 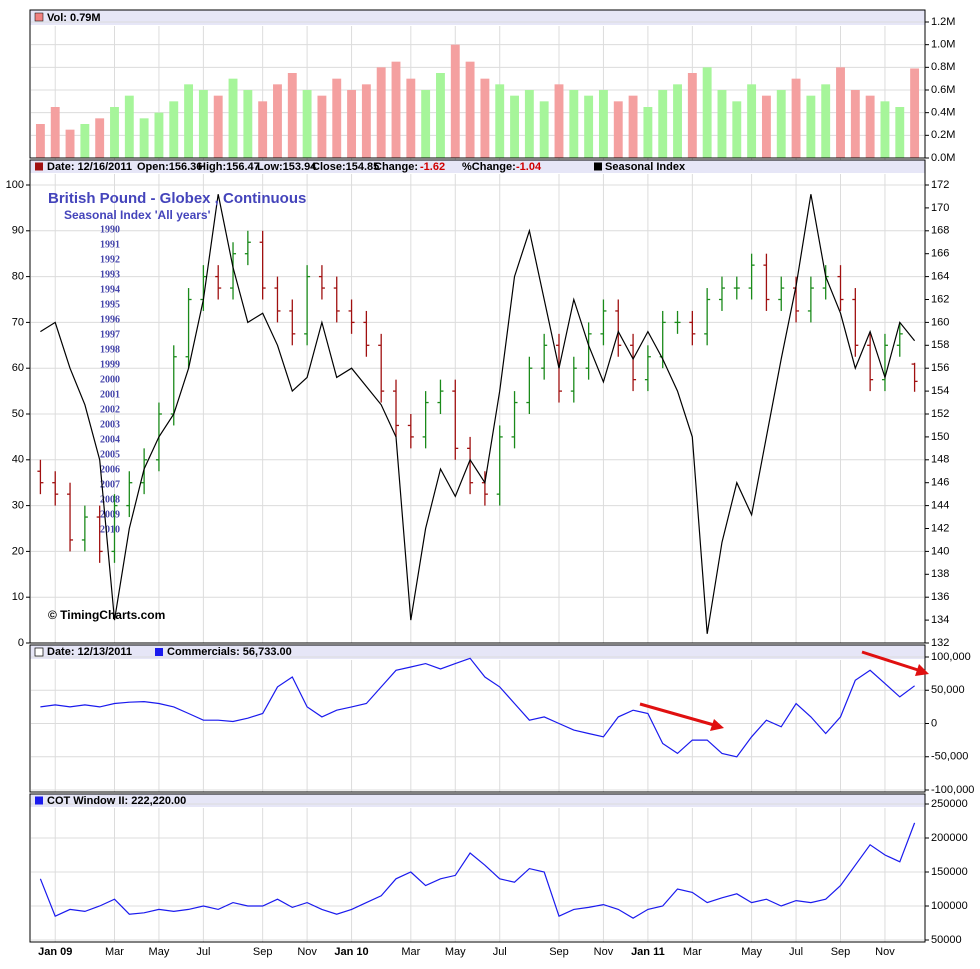 What do you see at coordinates (946, 940) in the screenshot?
I see `y-tick-label: 50000` at bounding box center [946, 940].